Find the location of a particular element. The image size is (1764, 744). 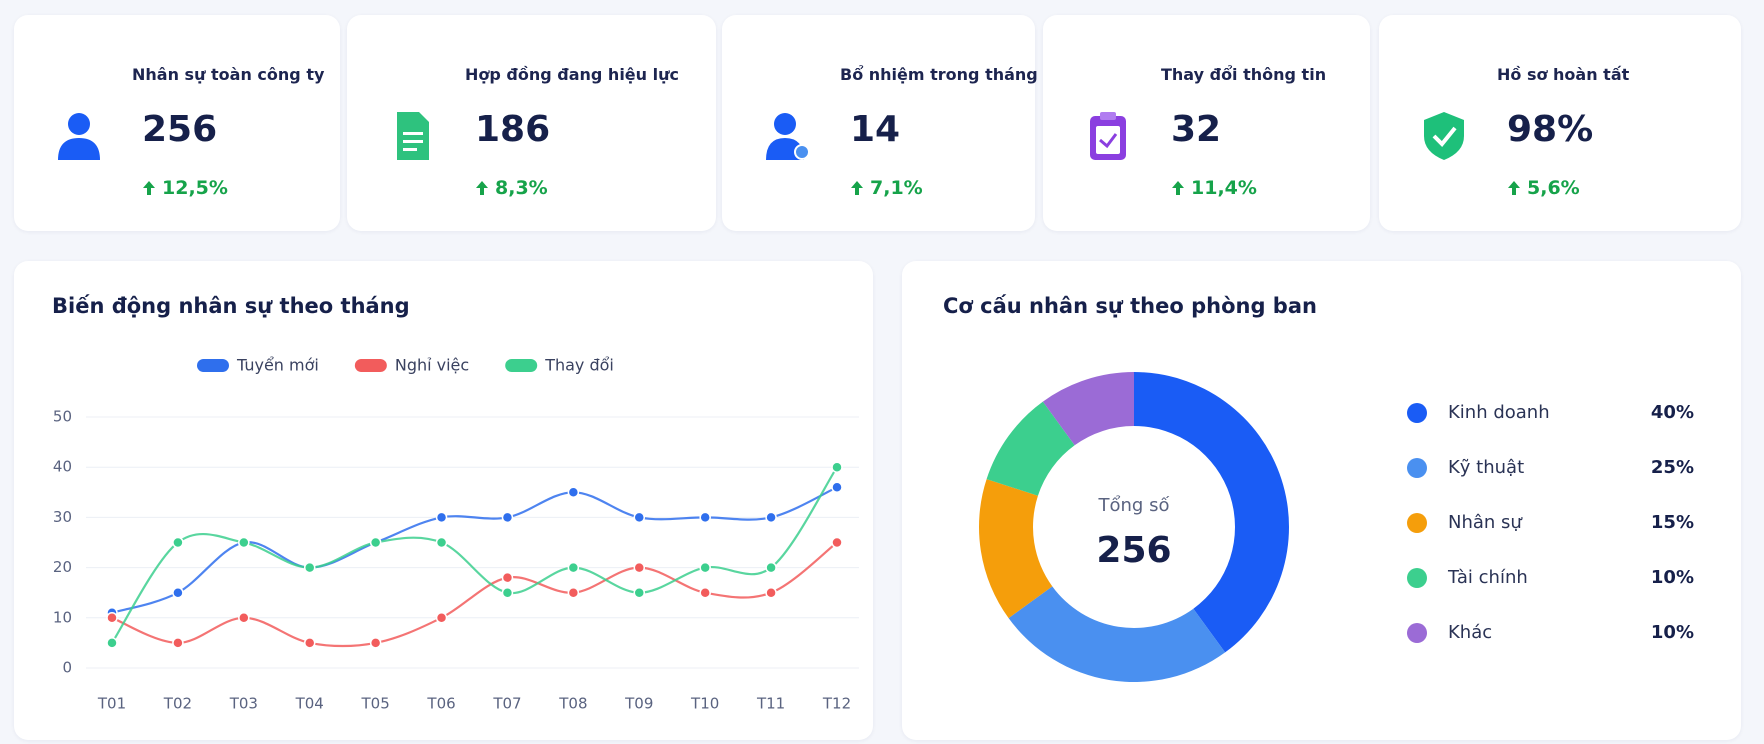

legend-label: Khác is located at coordinates (1470, 632).